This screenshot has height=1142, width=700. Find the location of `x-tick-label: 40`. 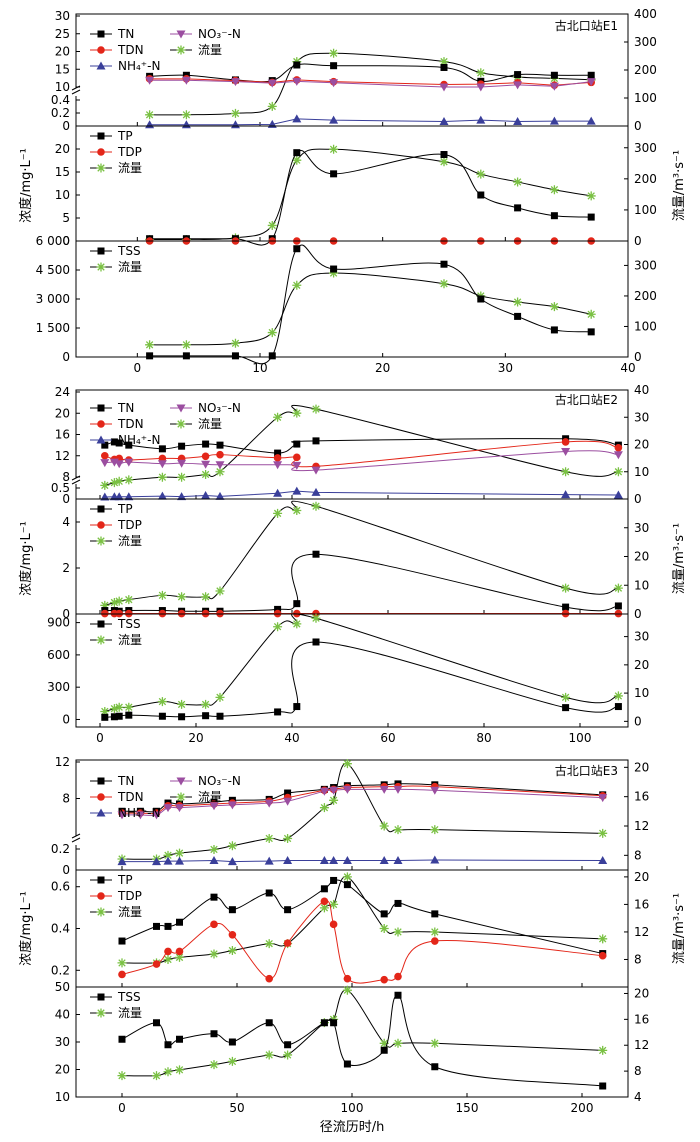

x-tick-label: 40 is located at coordinates (627, 368).